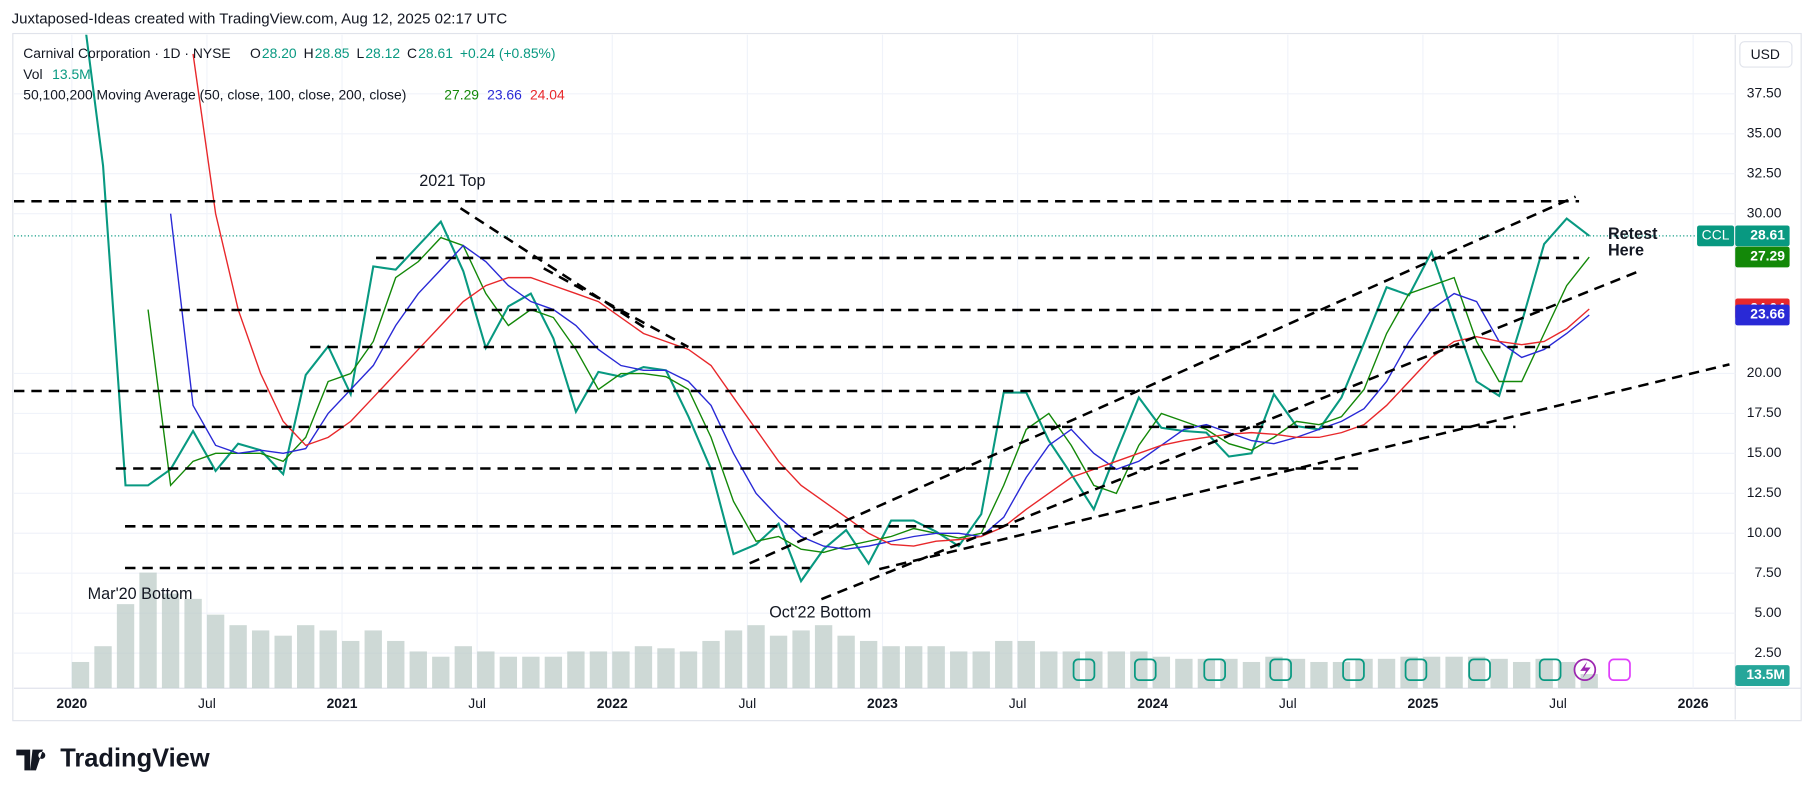 The image size is (1814, 797). Describe the element at coordinates (342, 703) in the screenshot. I see `x-tick-label: 2021` at that location.